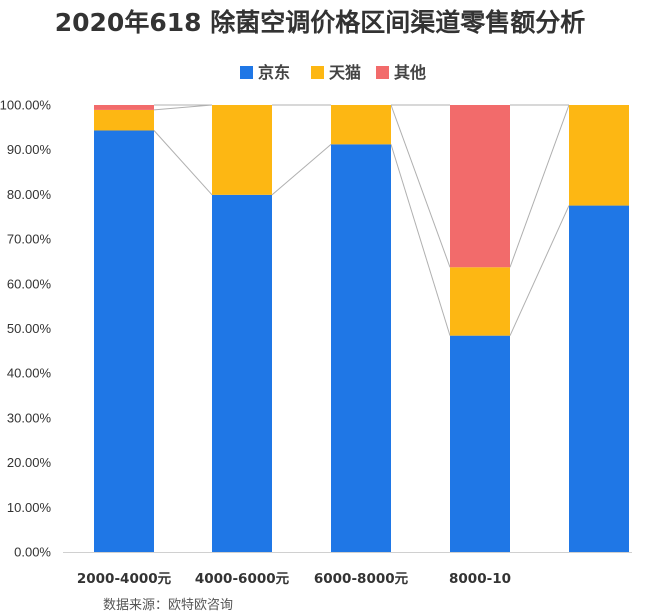 This screenshot has height=615, width=670. I want to click on y-tick-label: 30.00%, so click(29, 417).